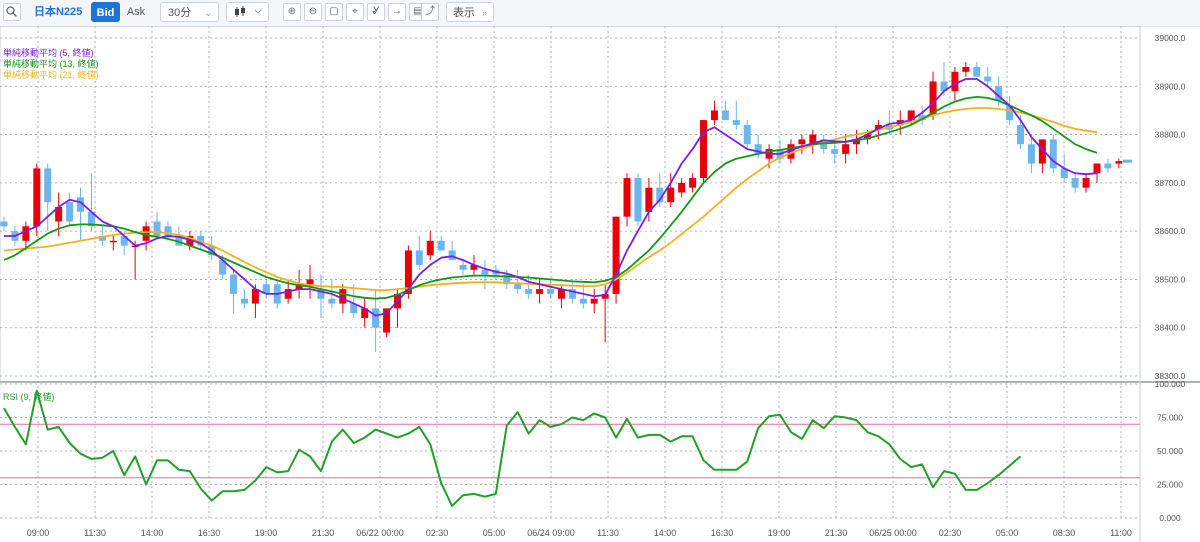  What do you see at coordinates (380, 533) in the screenshot?
I see `x-tick-label: 06/22 00:00` at bounding box center [380, 533].